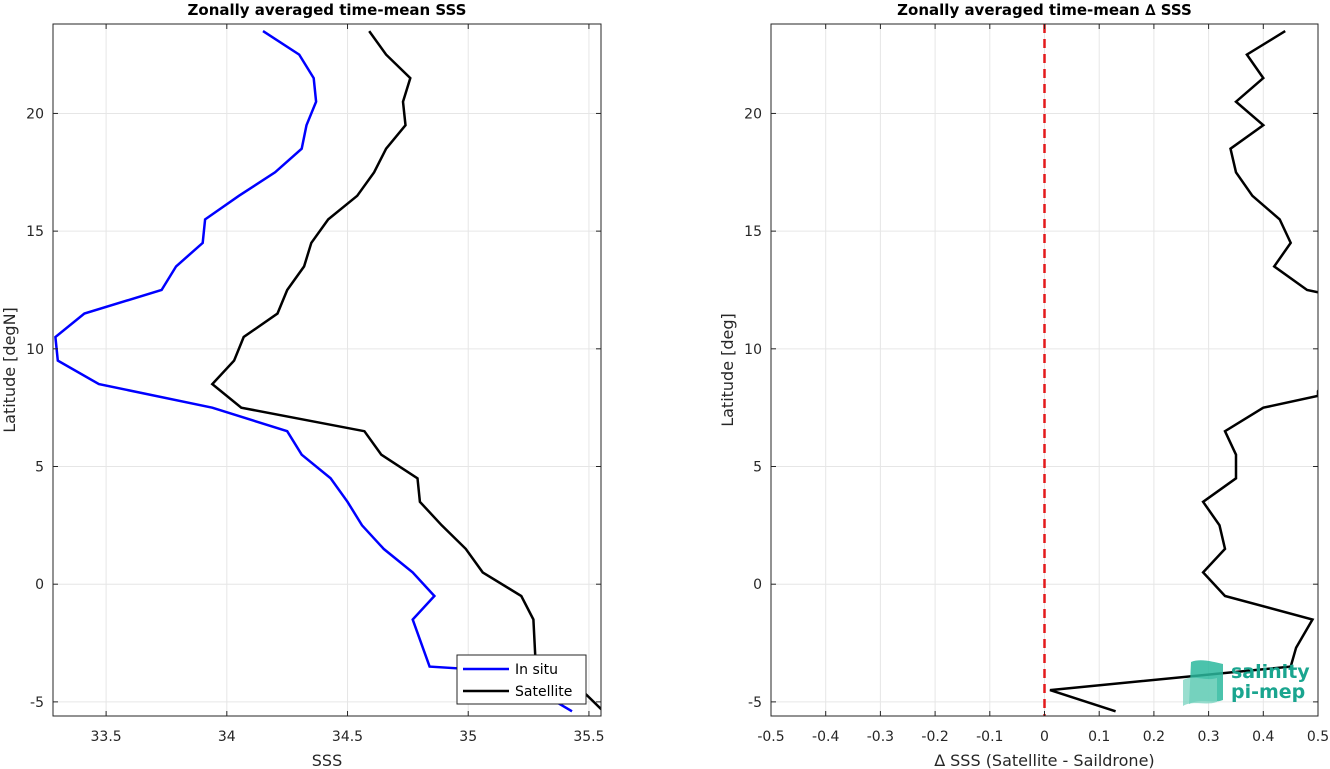 Image resolution: width=1330 pixels, height=769 pixels. I want to click on left-x-tick-label: 35.5, so click(588, 737).